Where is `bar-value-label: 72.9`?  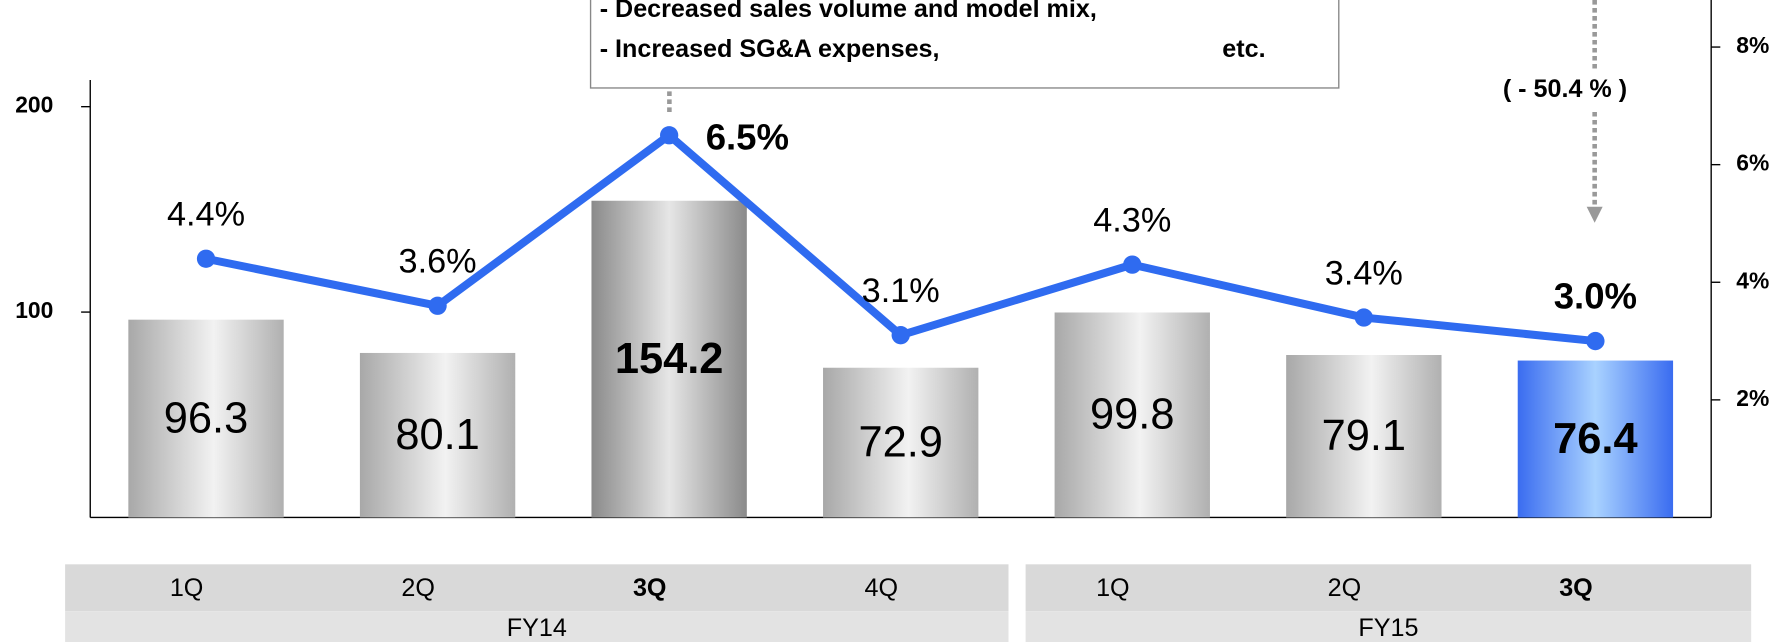 bar-value-label: 72.9 is located at coordinates (900, 442).